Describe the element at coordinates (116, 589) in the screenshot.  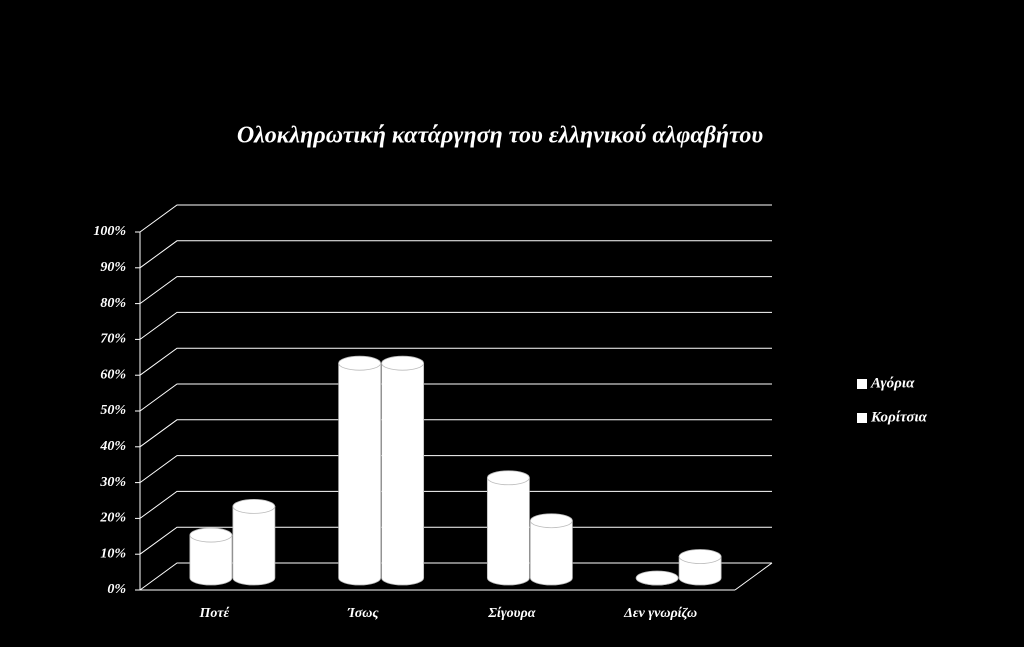
I see `y-tick-label: 0%` at that location.